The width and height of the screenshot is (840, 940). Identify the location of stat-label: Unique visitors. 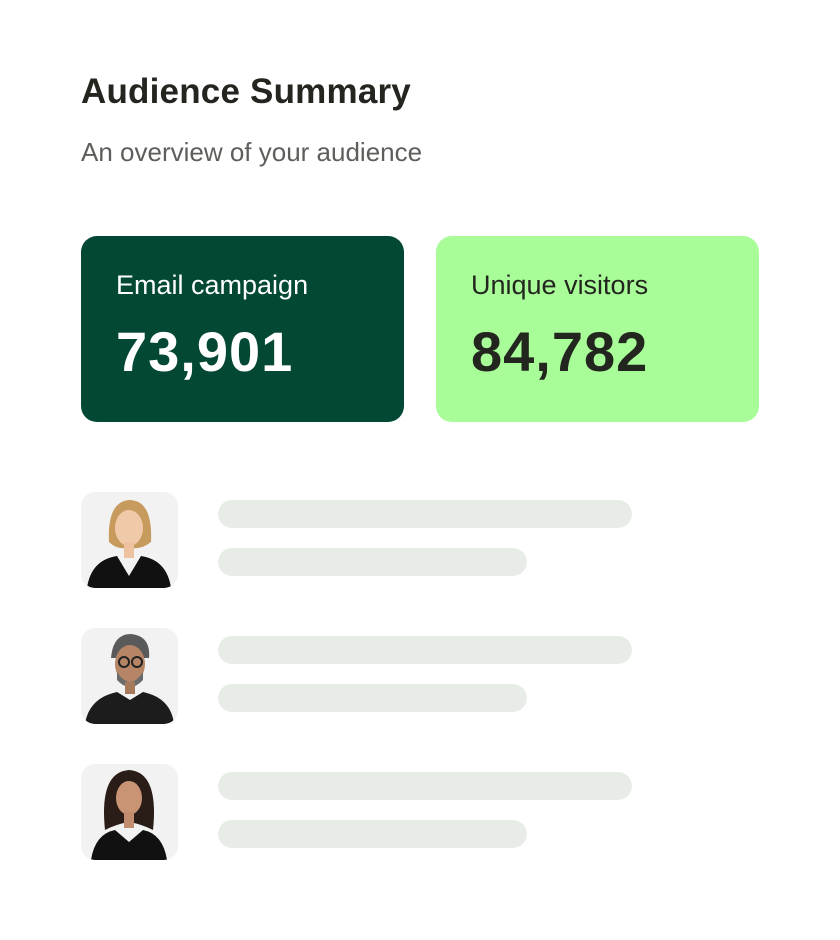
(560, 285).